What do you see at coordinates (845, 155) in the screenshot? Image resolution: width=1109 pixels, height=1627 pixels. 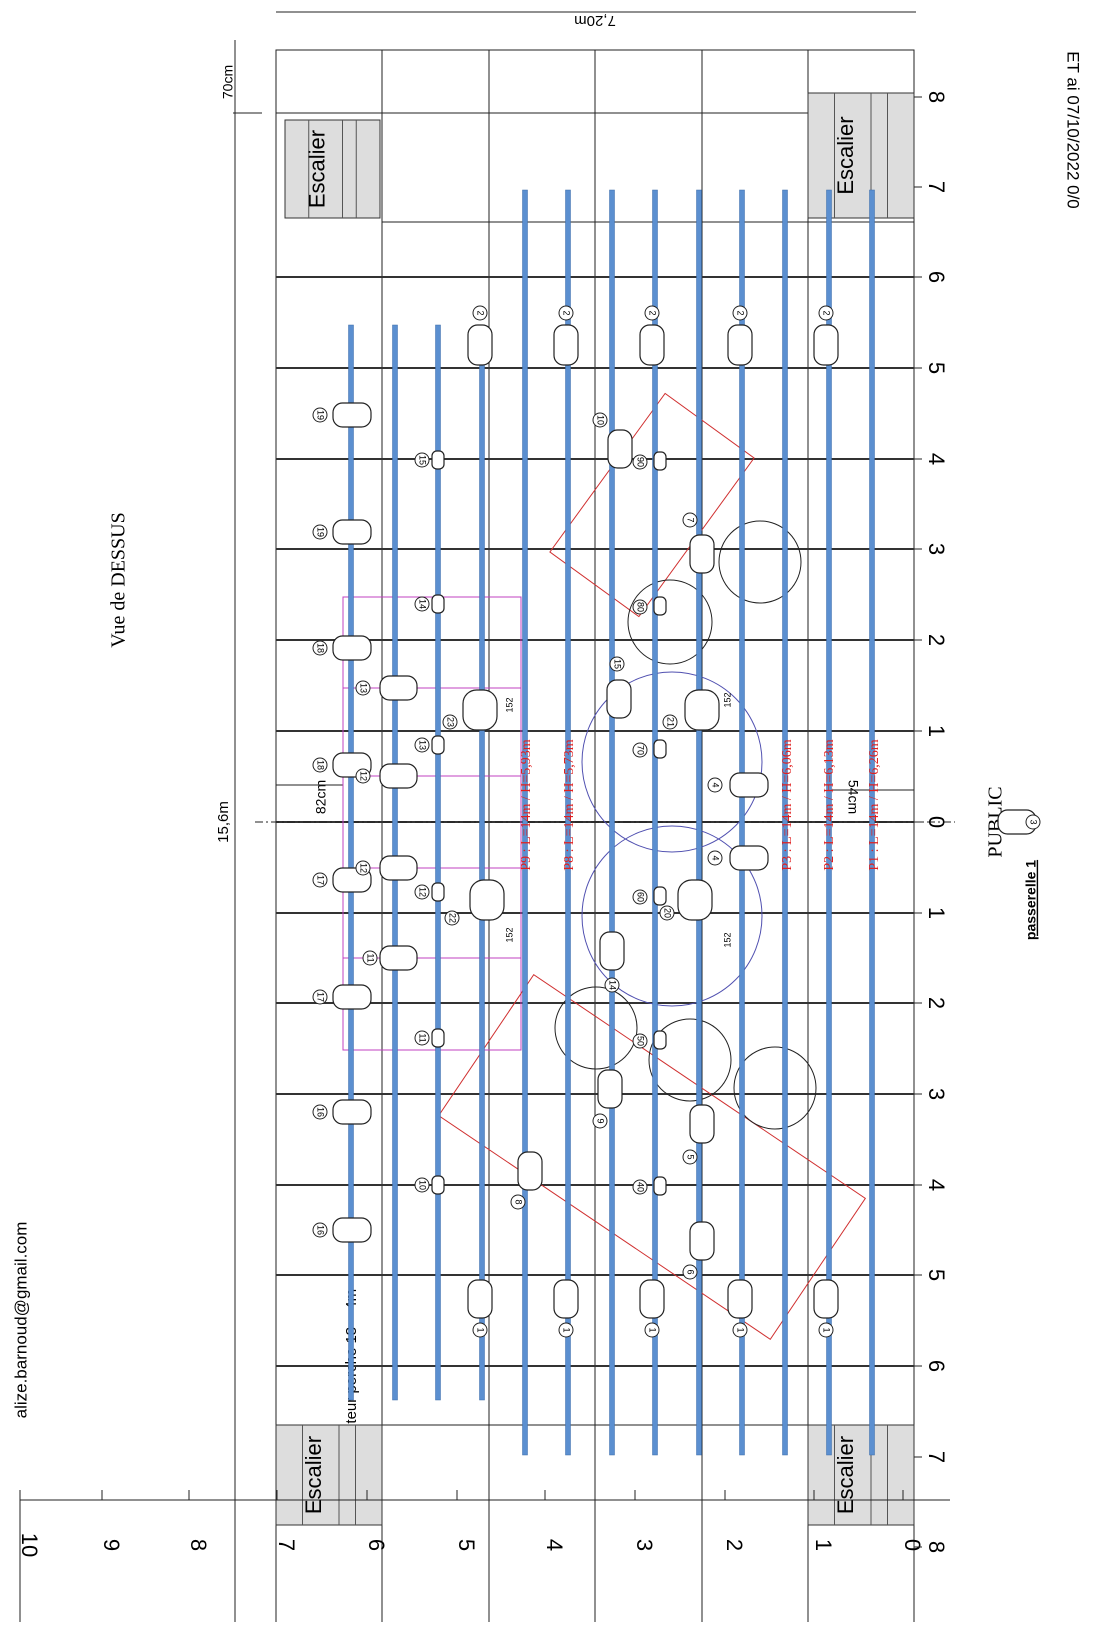 I see `stair-label: Escalier` at bounding box center [845, 155].